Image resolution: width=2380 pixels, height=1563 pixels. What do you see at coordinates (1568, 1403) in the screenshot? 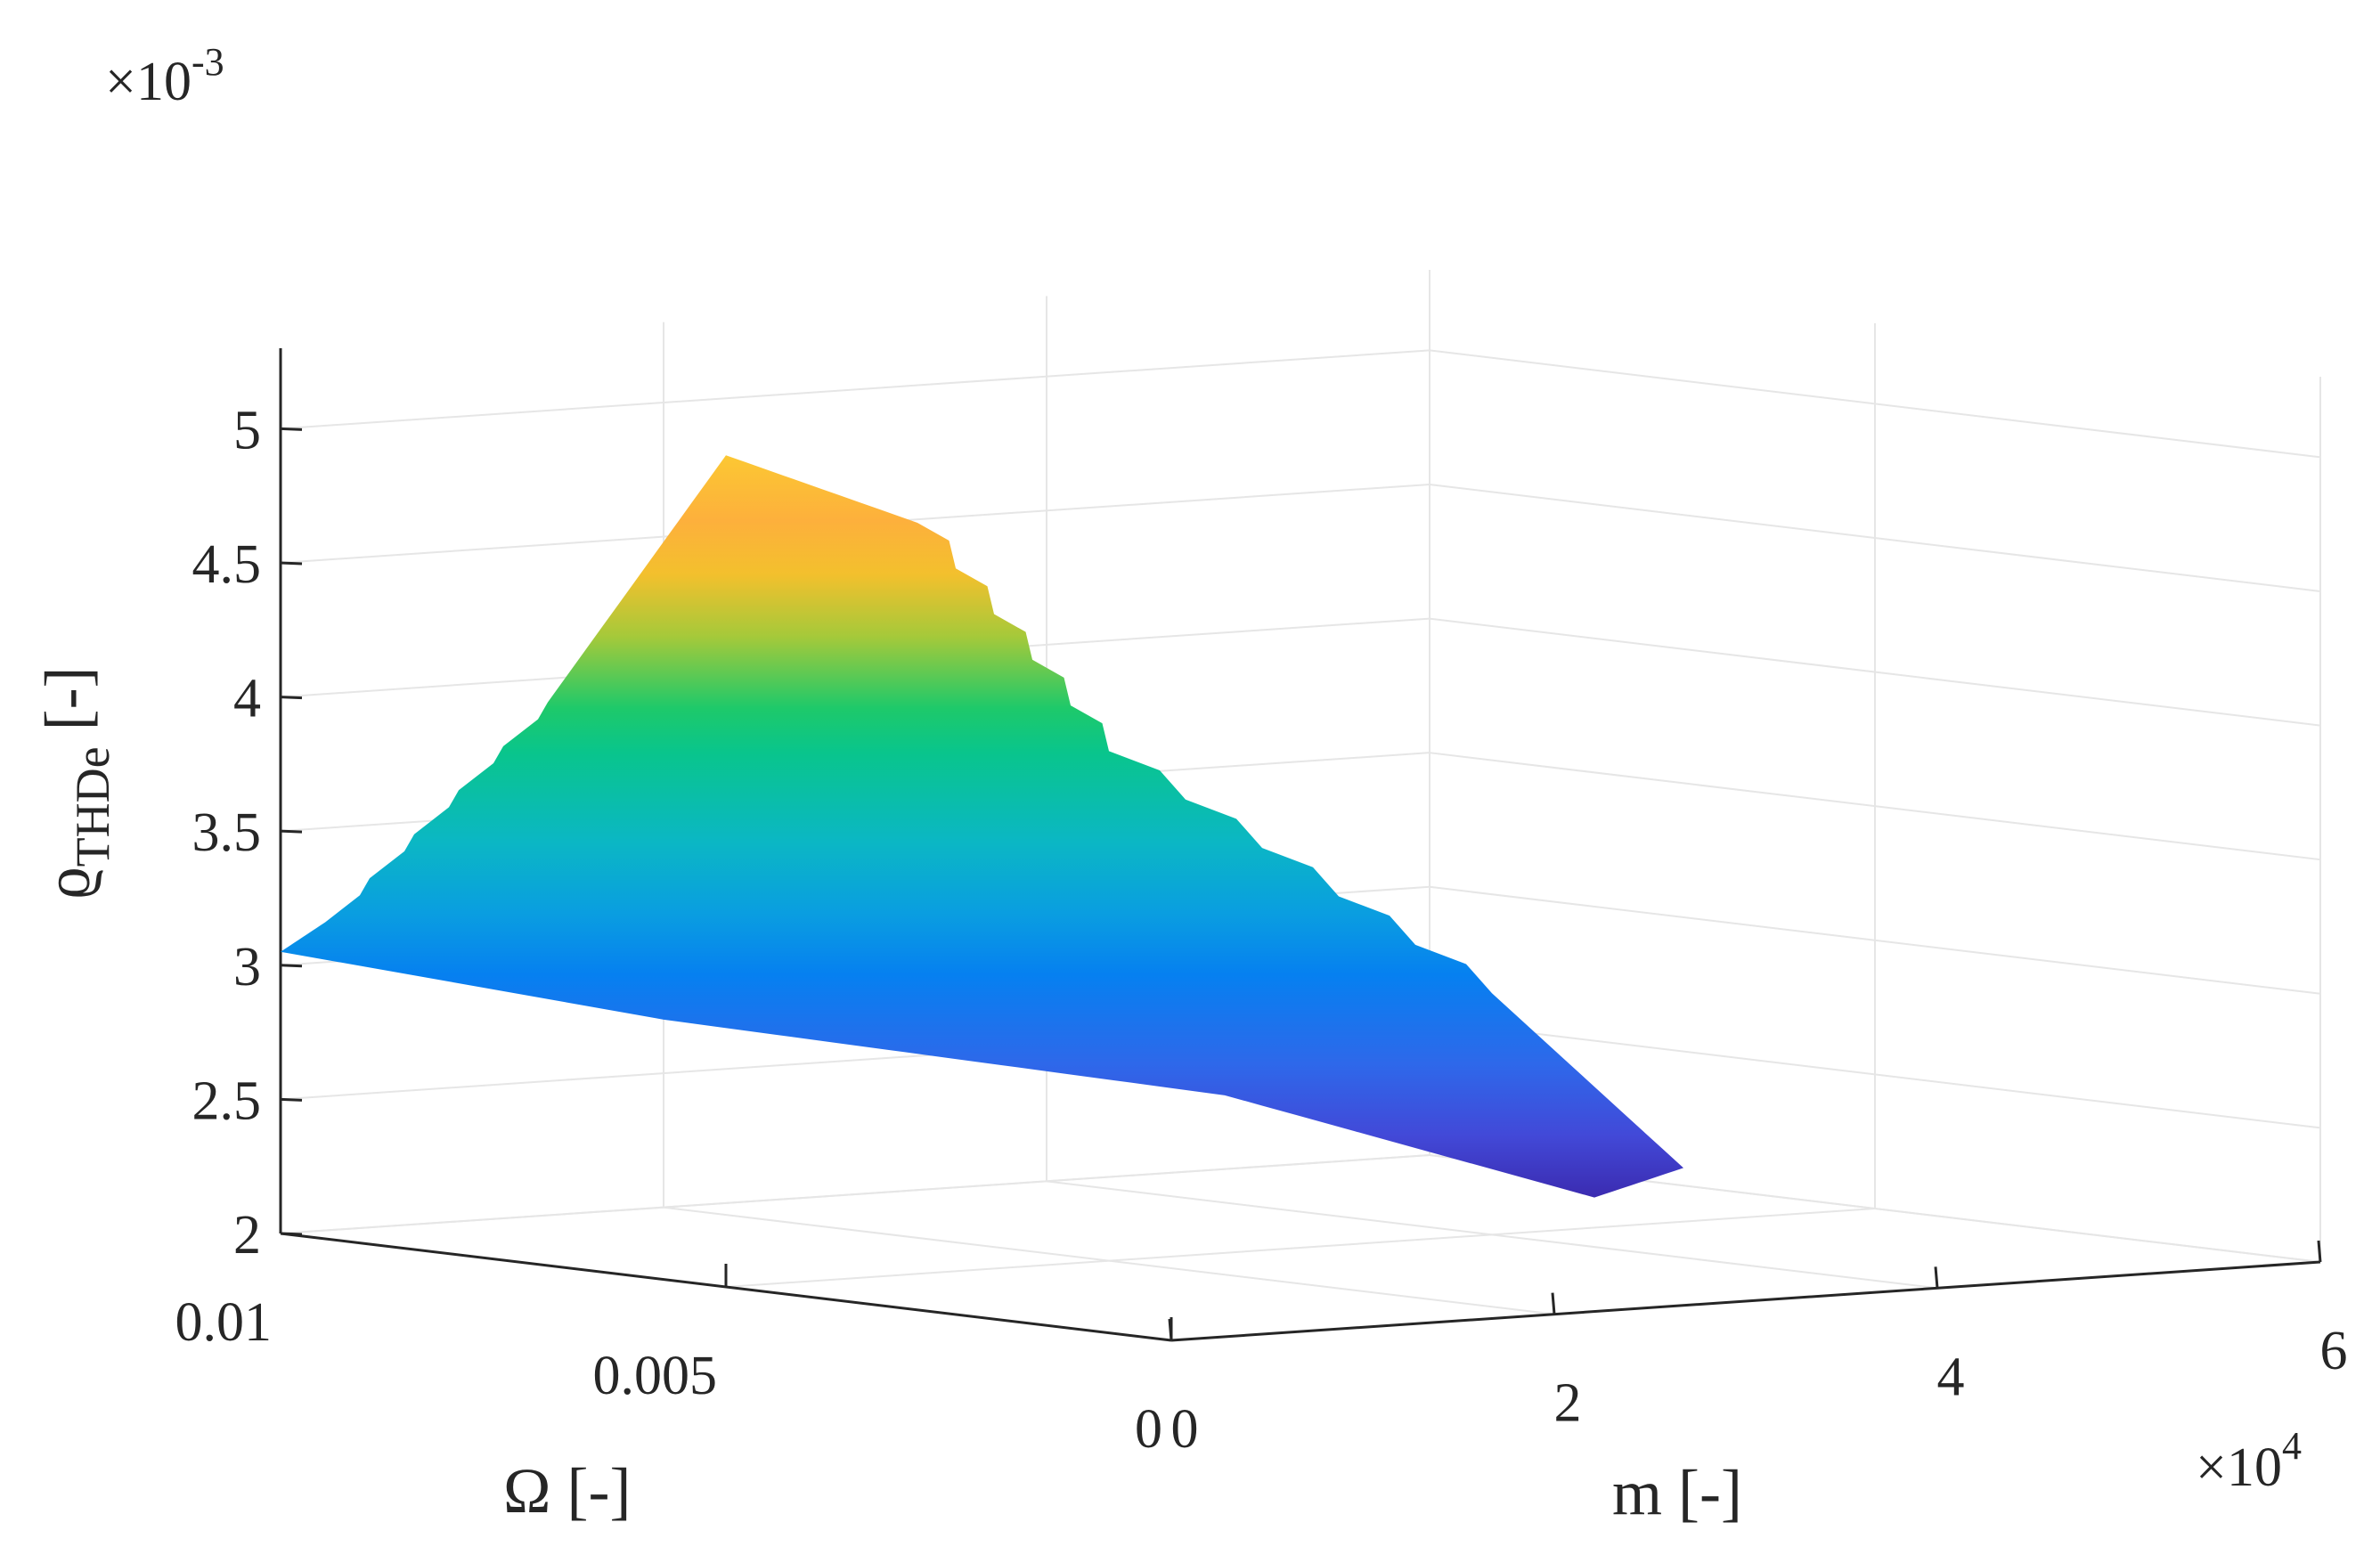
I see `x-tick-label: 2` at bounding box center [1568, 1403].